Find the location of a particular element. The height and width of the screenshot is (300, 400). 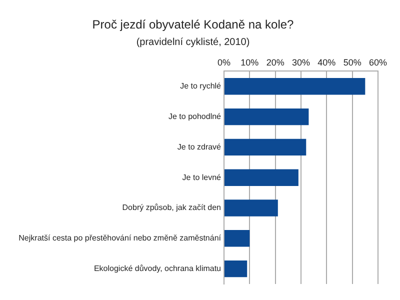

x-tick-label: 10% is located at coordinates (249, 62).